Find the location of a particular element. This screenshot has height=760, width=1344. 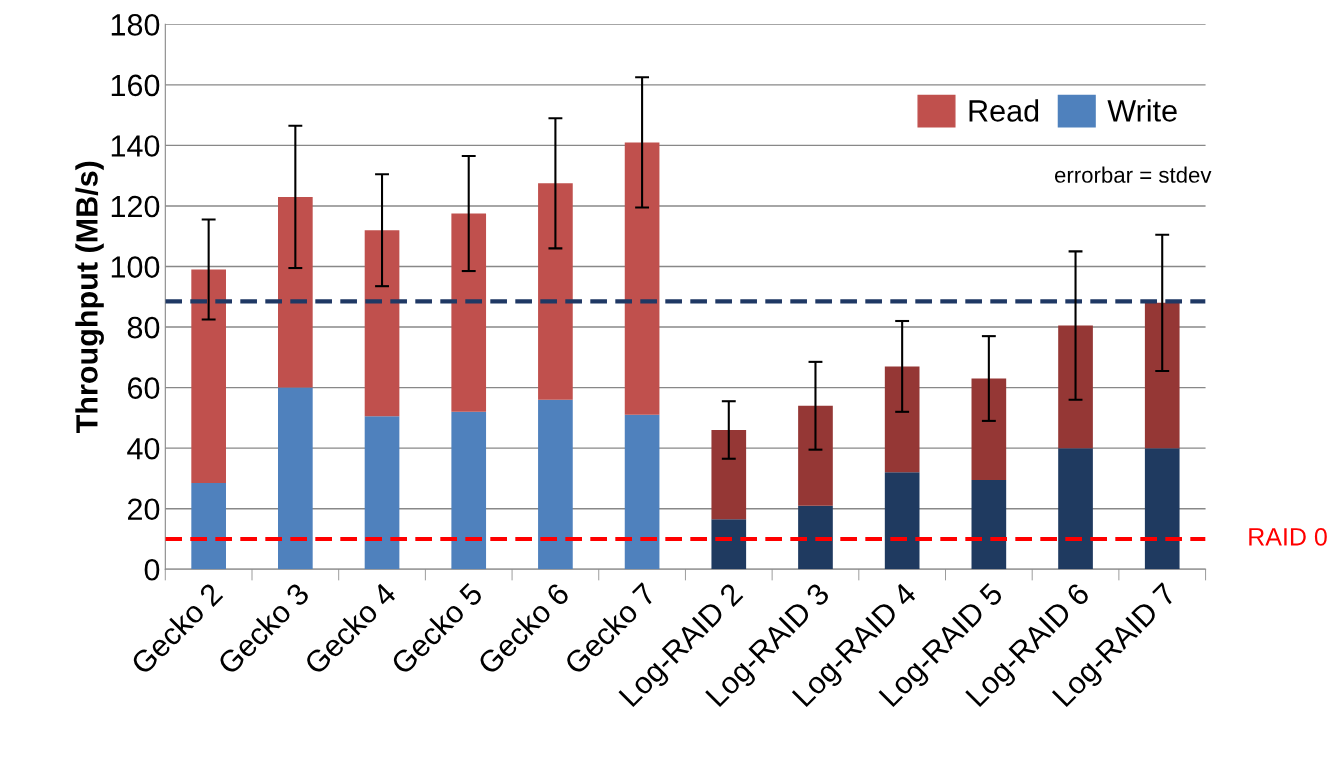

y-tick-label: 40 is located at coordinates (143, 448).